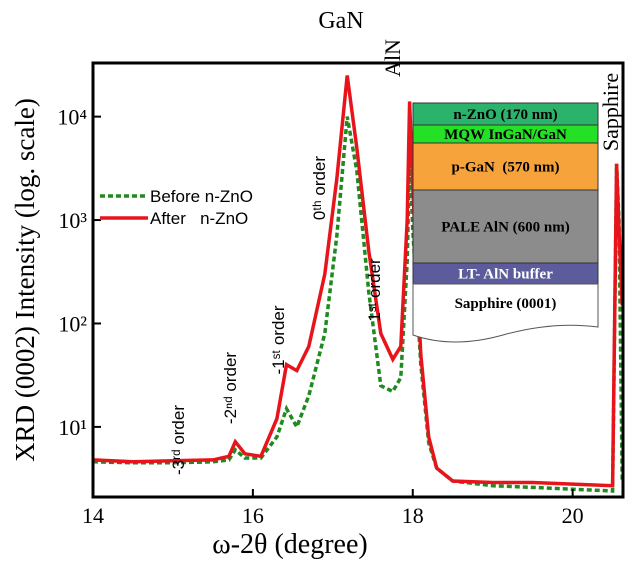 The width and height of the screenshot is (629, 571). Describe the element at coordinates (72, 117) in the screenshot. I see `y-tick-label: 10⁴` at that location.